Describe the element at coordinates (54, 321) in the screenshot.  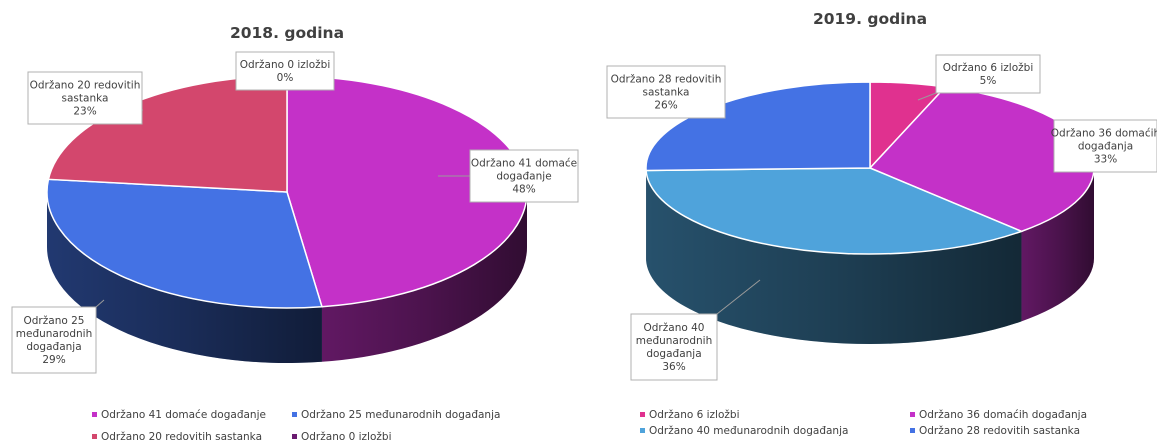
I see `data-label: Održano 25` at that location.